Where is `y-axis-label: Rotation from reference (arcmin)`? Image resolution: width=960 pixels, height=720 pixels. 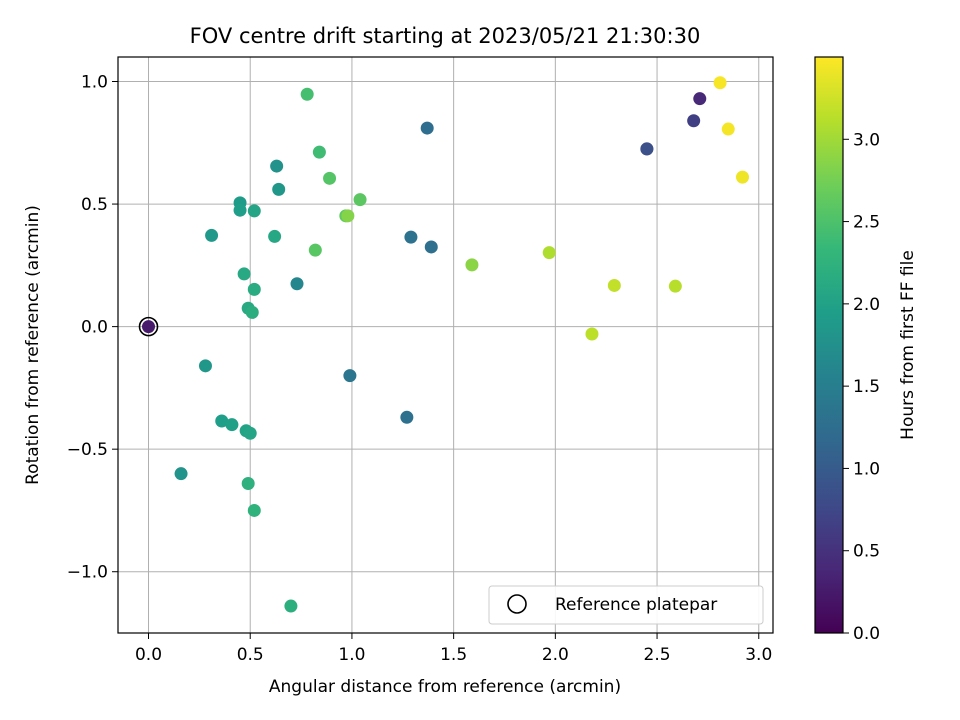 y-axis-label: Rotation from reference (arcmin) is located at coordinates (33, 345).